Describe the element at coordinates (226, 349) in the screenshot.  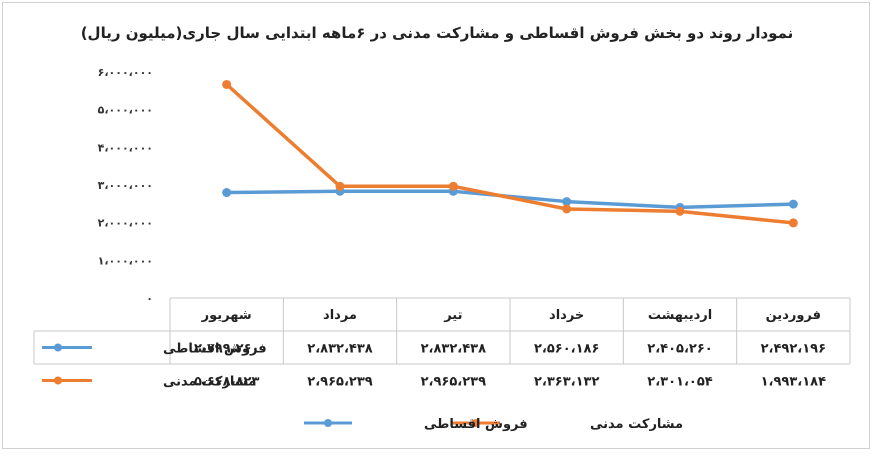
I see `data-label: ۲،۷۹۹،۲۶۰` at that location.